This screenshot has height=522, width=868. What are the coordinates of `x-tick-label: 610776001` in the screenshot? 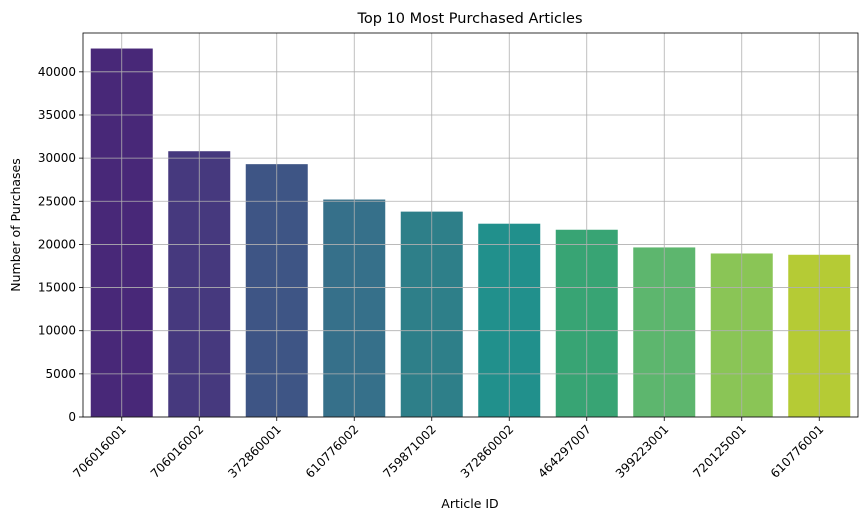 It's located at (797, 451).